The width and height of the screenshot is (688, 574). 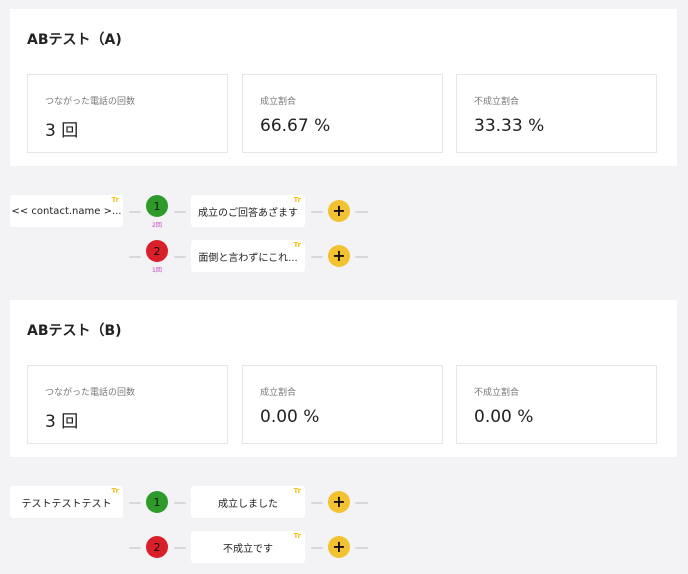 What do you see at coordinates (556, 113) in the screenshot?
I see `stat-failure-rate: 不成立割合 33.33 %` at bounding box center [556, 113].